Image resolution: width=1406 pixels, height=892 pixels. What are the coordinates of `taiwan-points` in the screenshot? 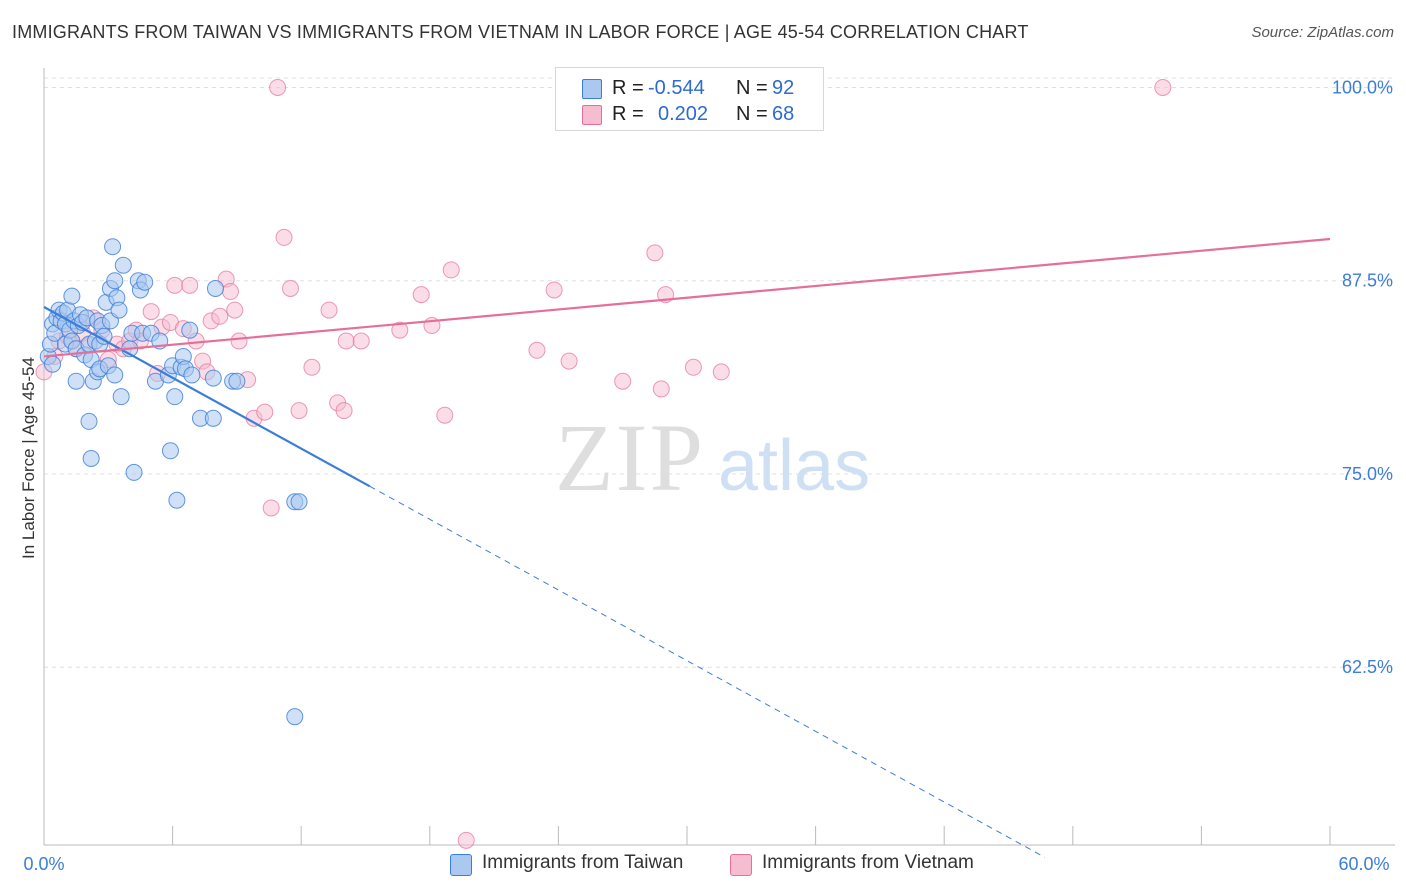 It's located at (173, 482).